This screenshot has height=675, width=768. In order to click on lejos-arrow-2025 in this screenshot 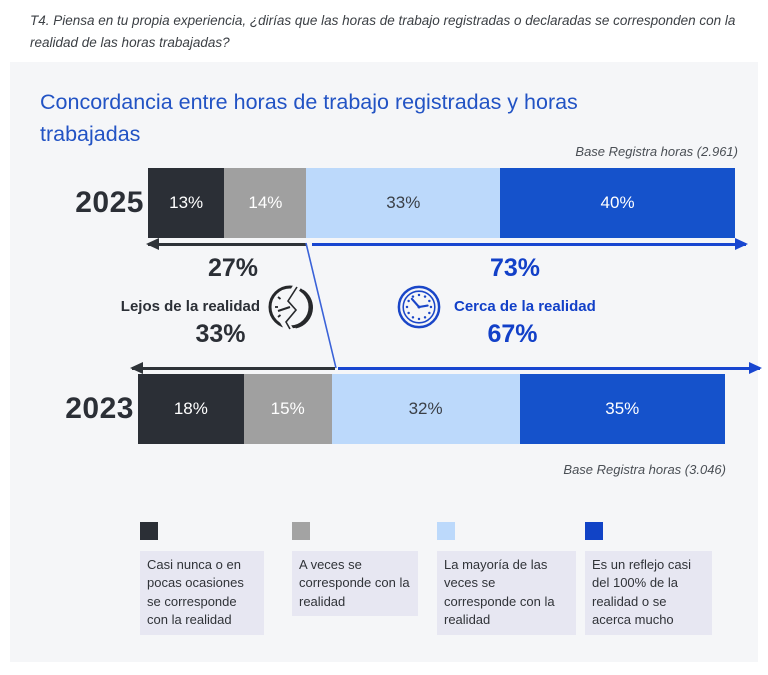, I will do `click(226, 244)`.